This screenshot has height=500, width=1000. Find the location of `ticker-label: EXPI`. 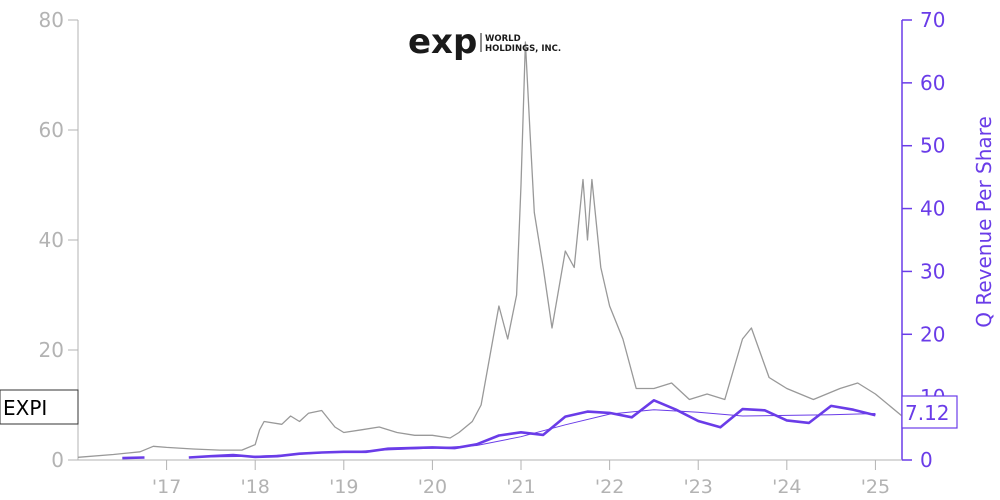

ticker-label: EXPI is located at coordinates (25, 408).